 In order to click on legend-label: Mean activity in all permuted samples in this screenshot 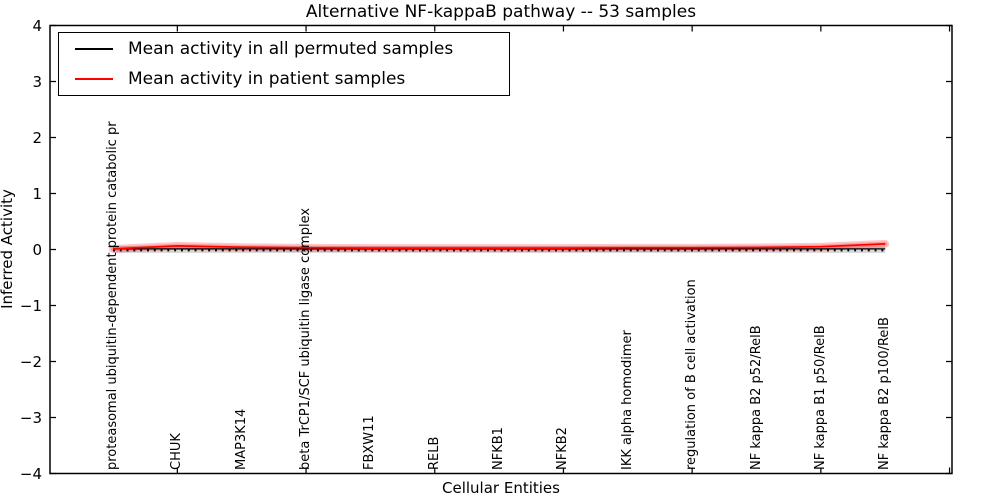, I will do `click(291, 49)`.